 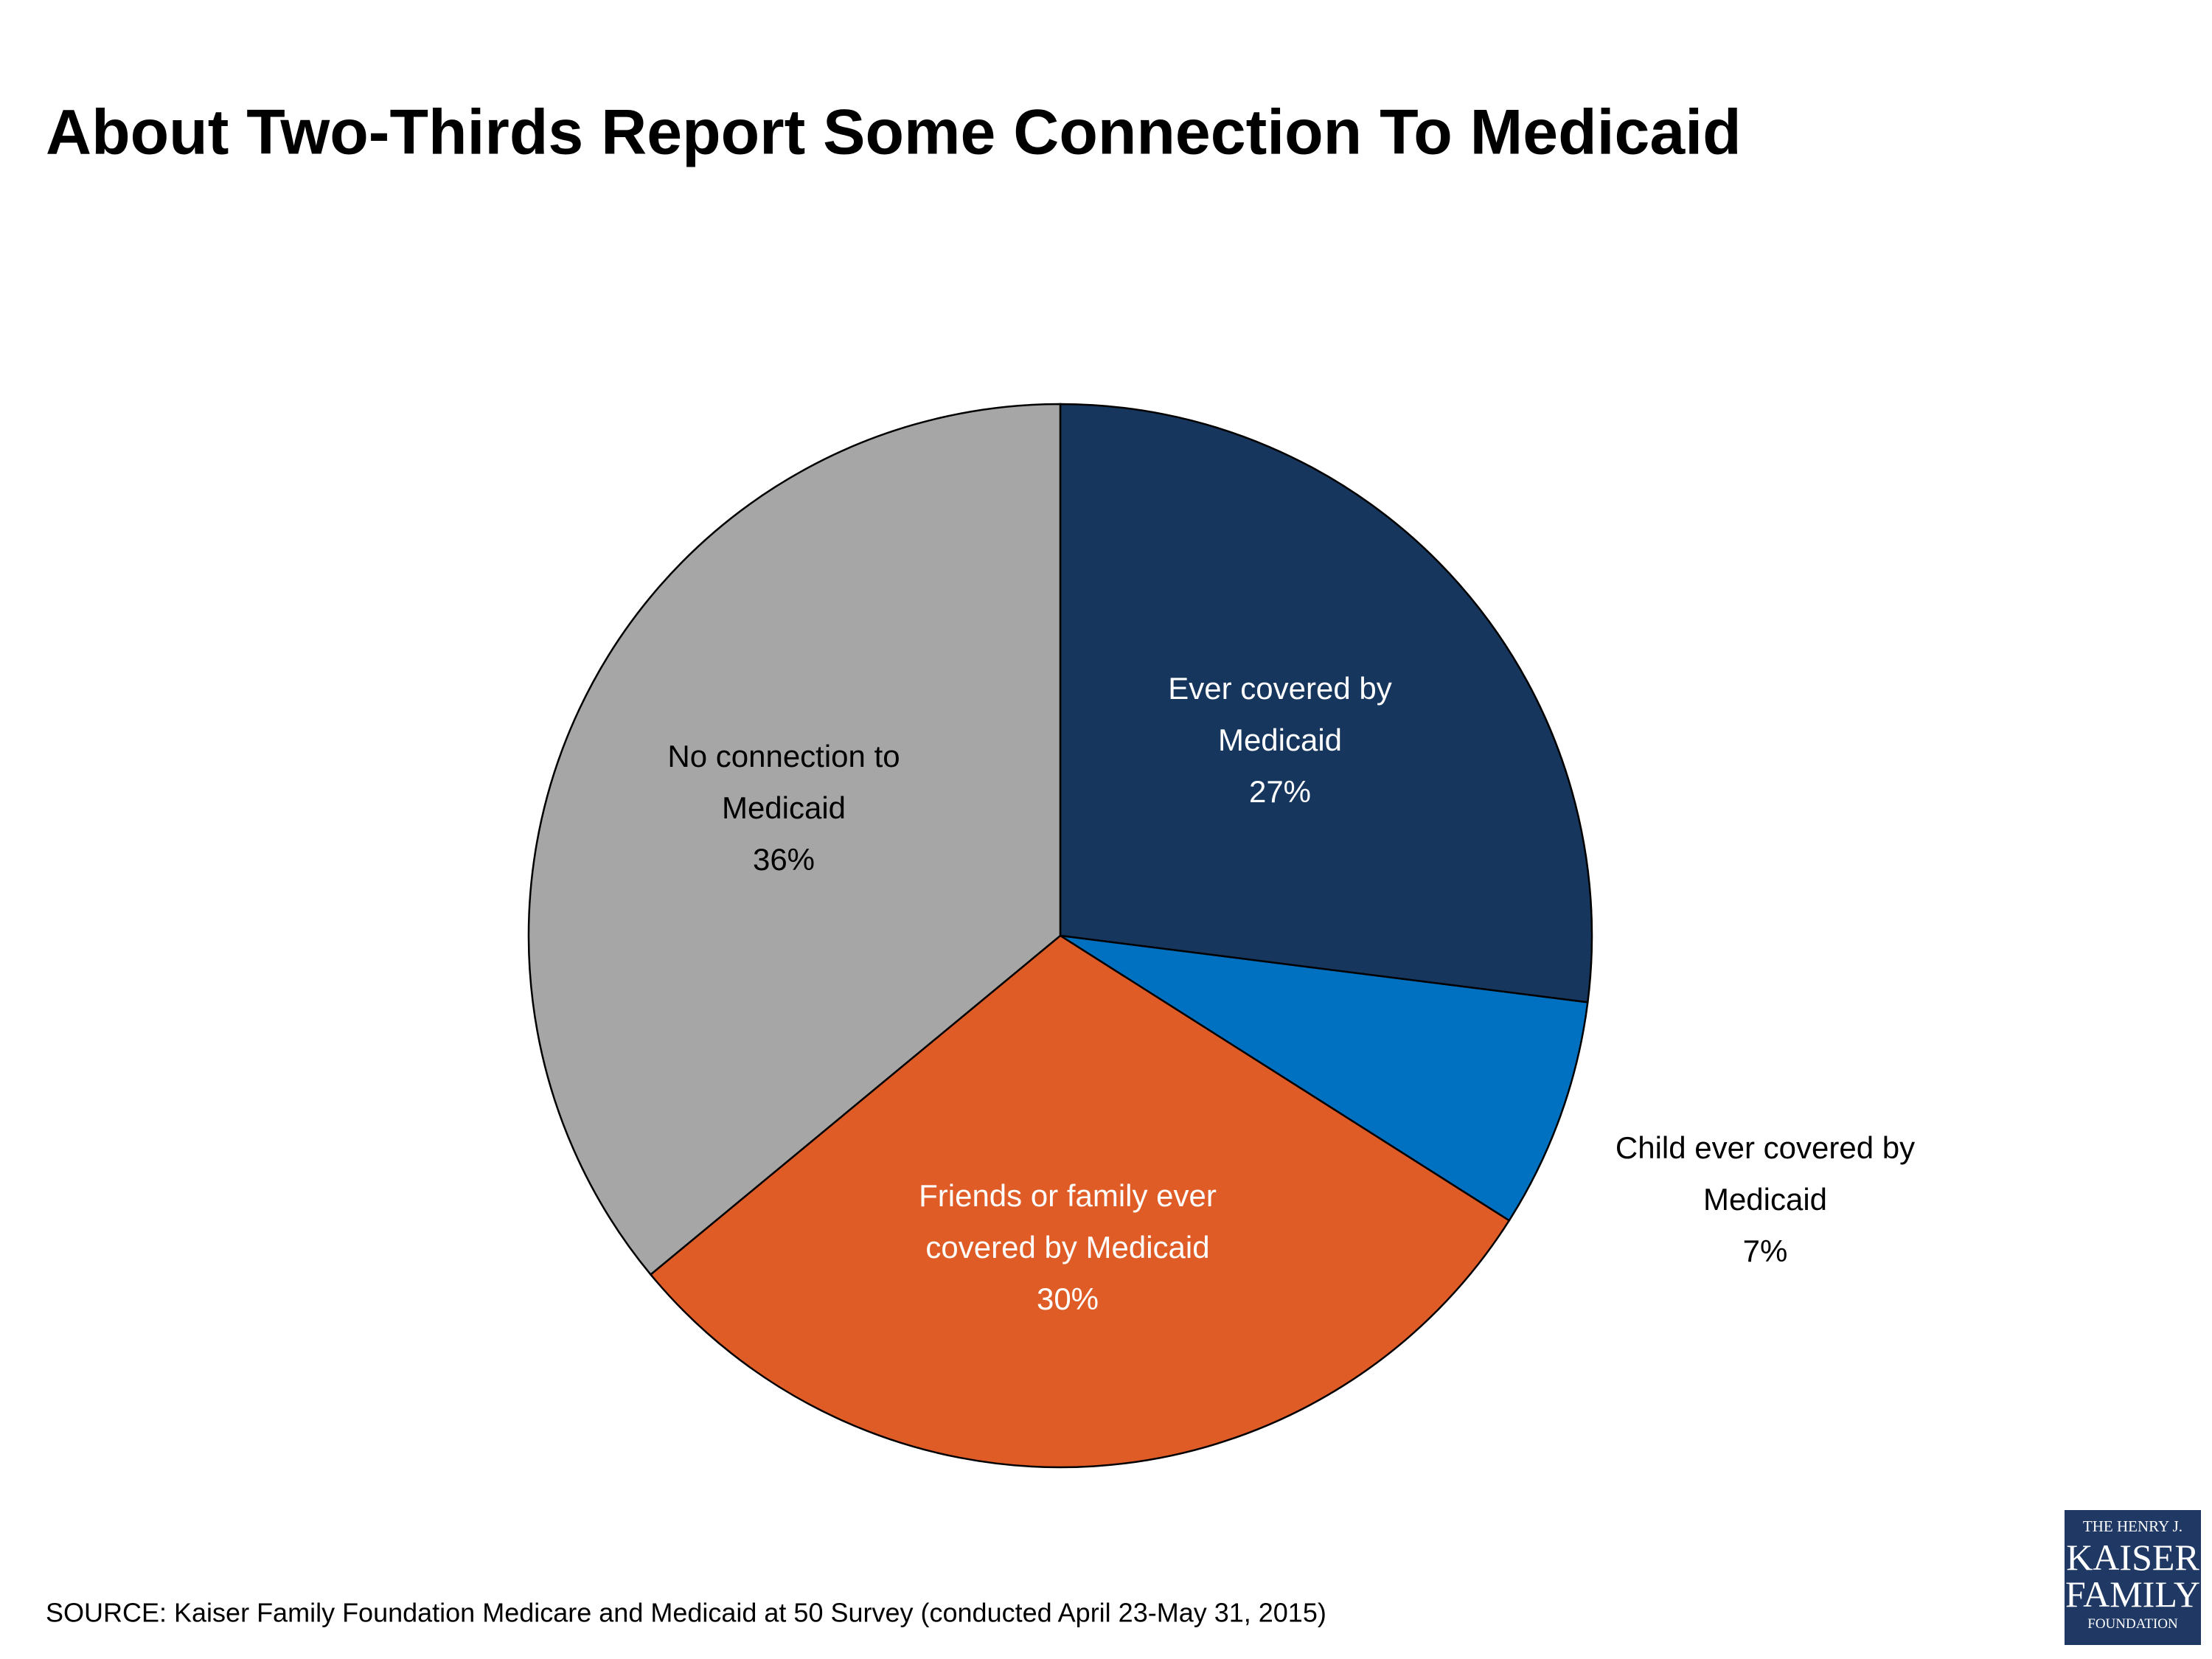 I want to click on category-label: No connection to Medicaid, so click(x=783, y=782).